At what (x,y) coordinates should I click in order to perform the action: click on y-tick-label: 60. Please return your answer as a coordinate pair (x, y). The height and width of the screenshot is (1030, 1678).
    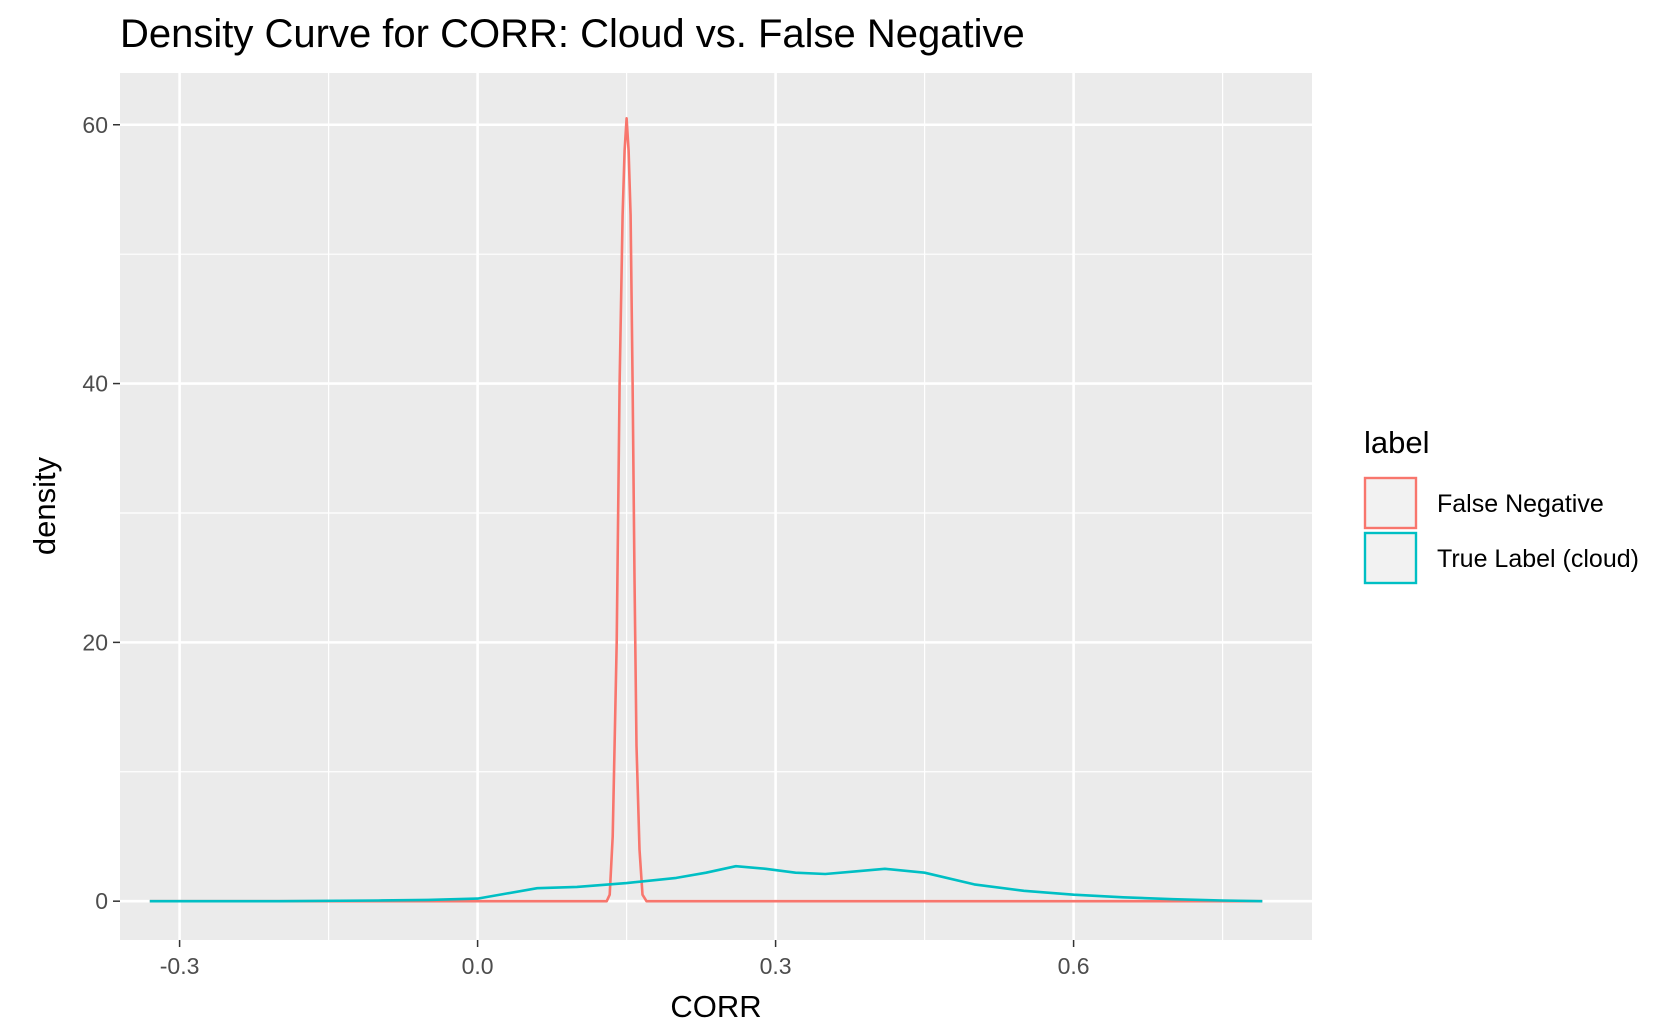
    Looking at the image, I should click on (95, 125).